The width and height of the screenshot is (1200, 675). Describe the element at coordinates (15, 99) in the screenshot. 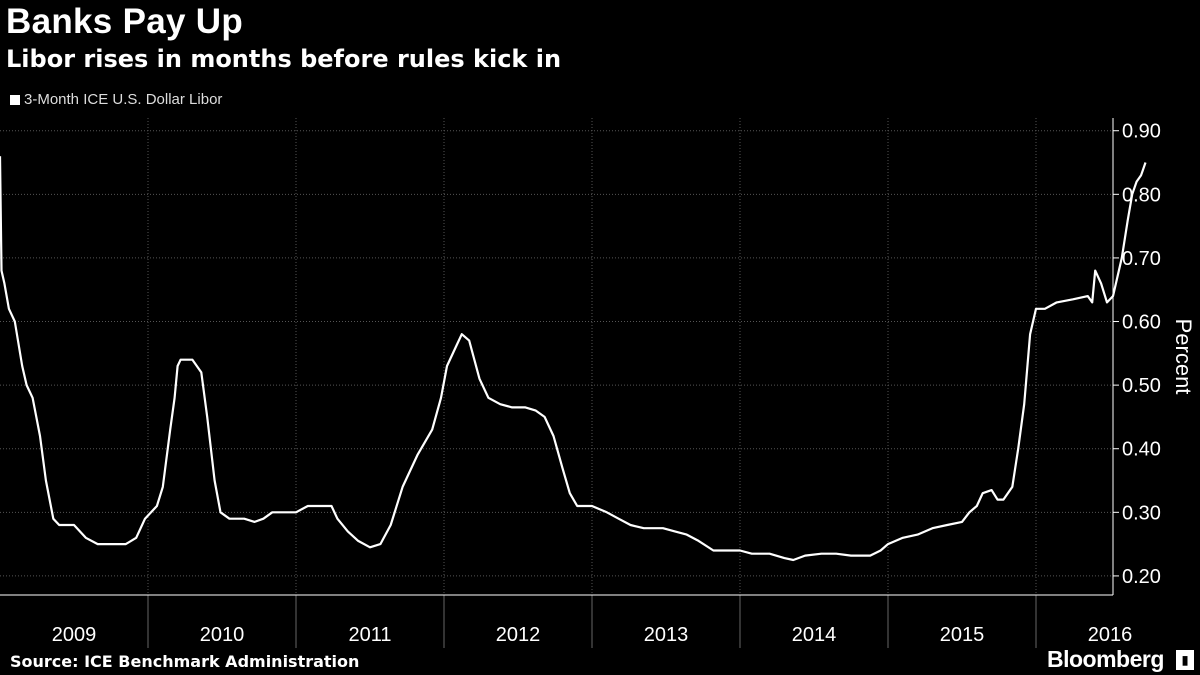

I see `legend-swatch` at that location.